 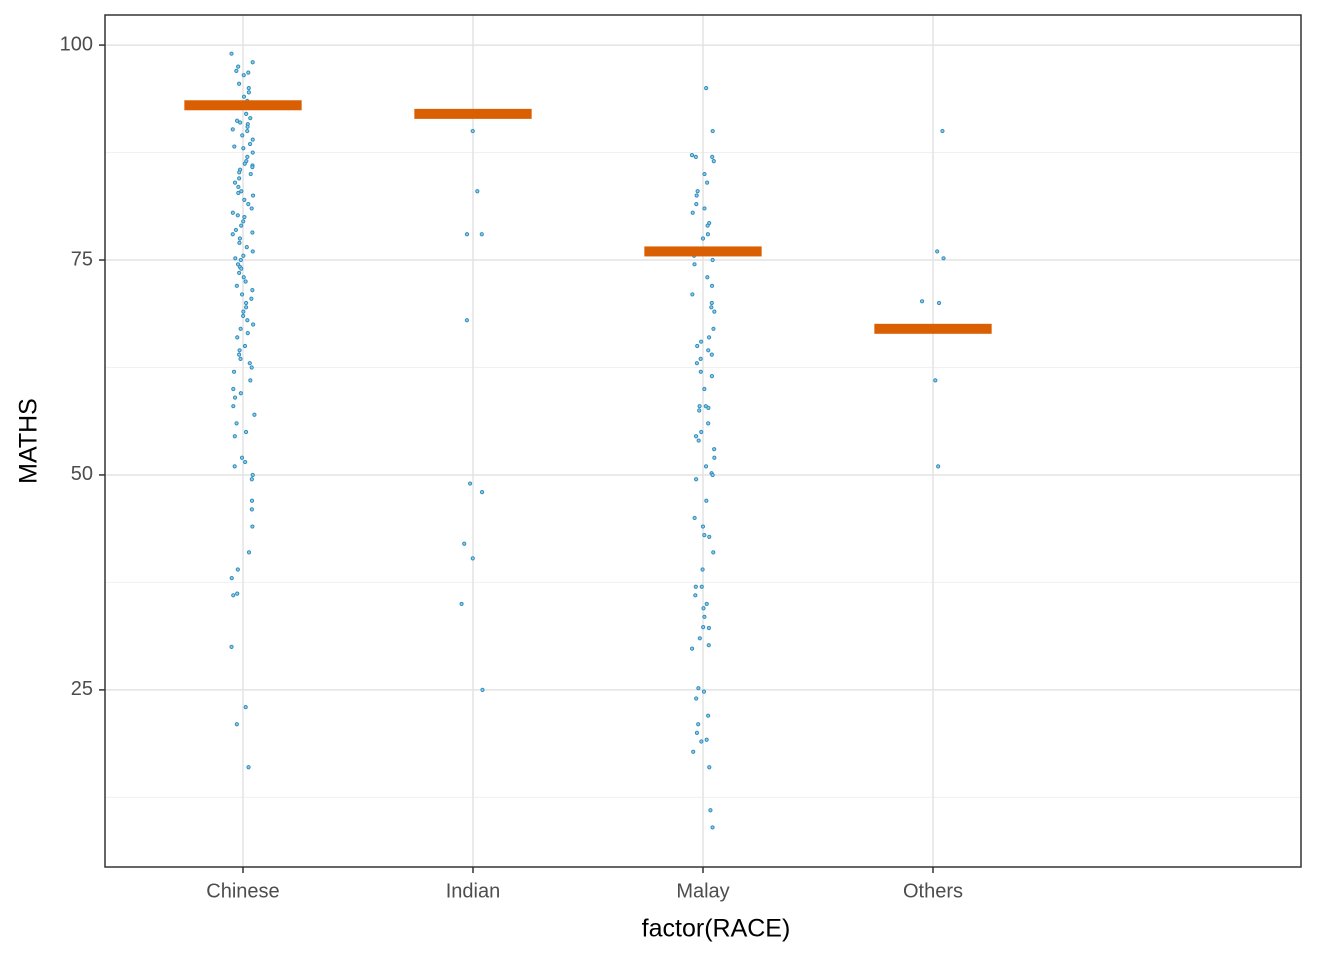 I want to click on y-tick-label: 100, so click(x=76, y=44).